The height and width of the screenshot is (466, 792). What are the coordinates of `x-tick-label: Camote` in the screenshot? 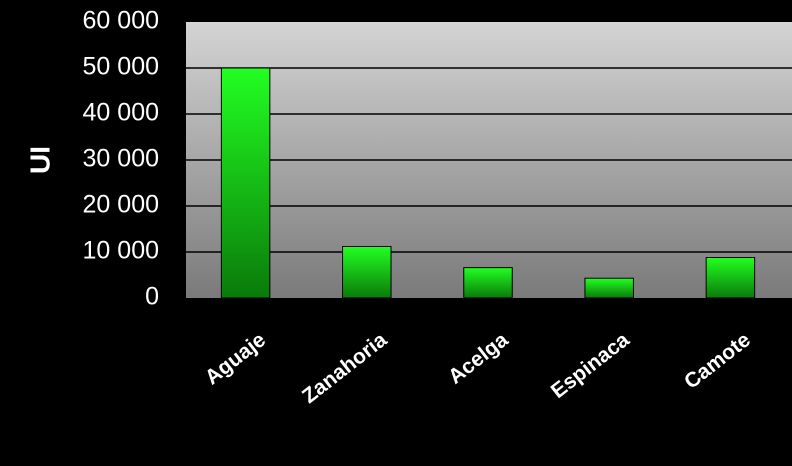 It's located at (717, 361).